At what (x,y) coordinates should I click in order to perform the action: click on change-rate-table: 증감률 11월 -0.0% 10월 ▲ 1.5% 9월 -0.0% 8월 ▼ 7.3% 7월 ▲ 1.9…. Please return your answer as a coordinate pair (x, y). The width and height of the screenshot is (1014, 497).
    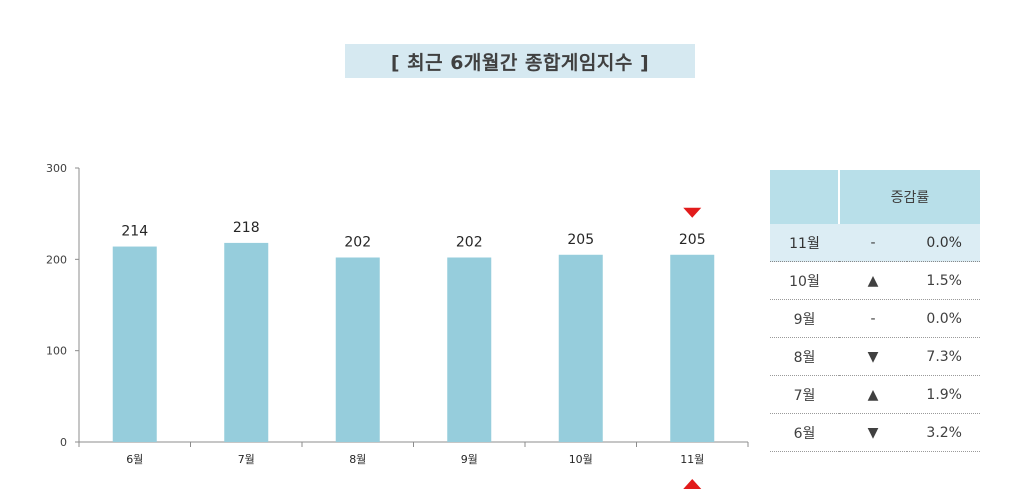
    Looking at the image, I should click on (875, 311).